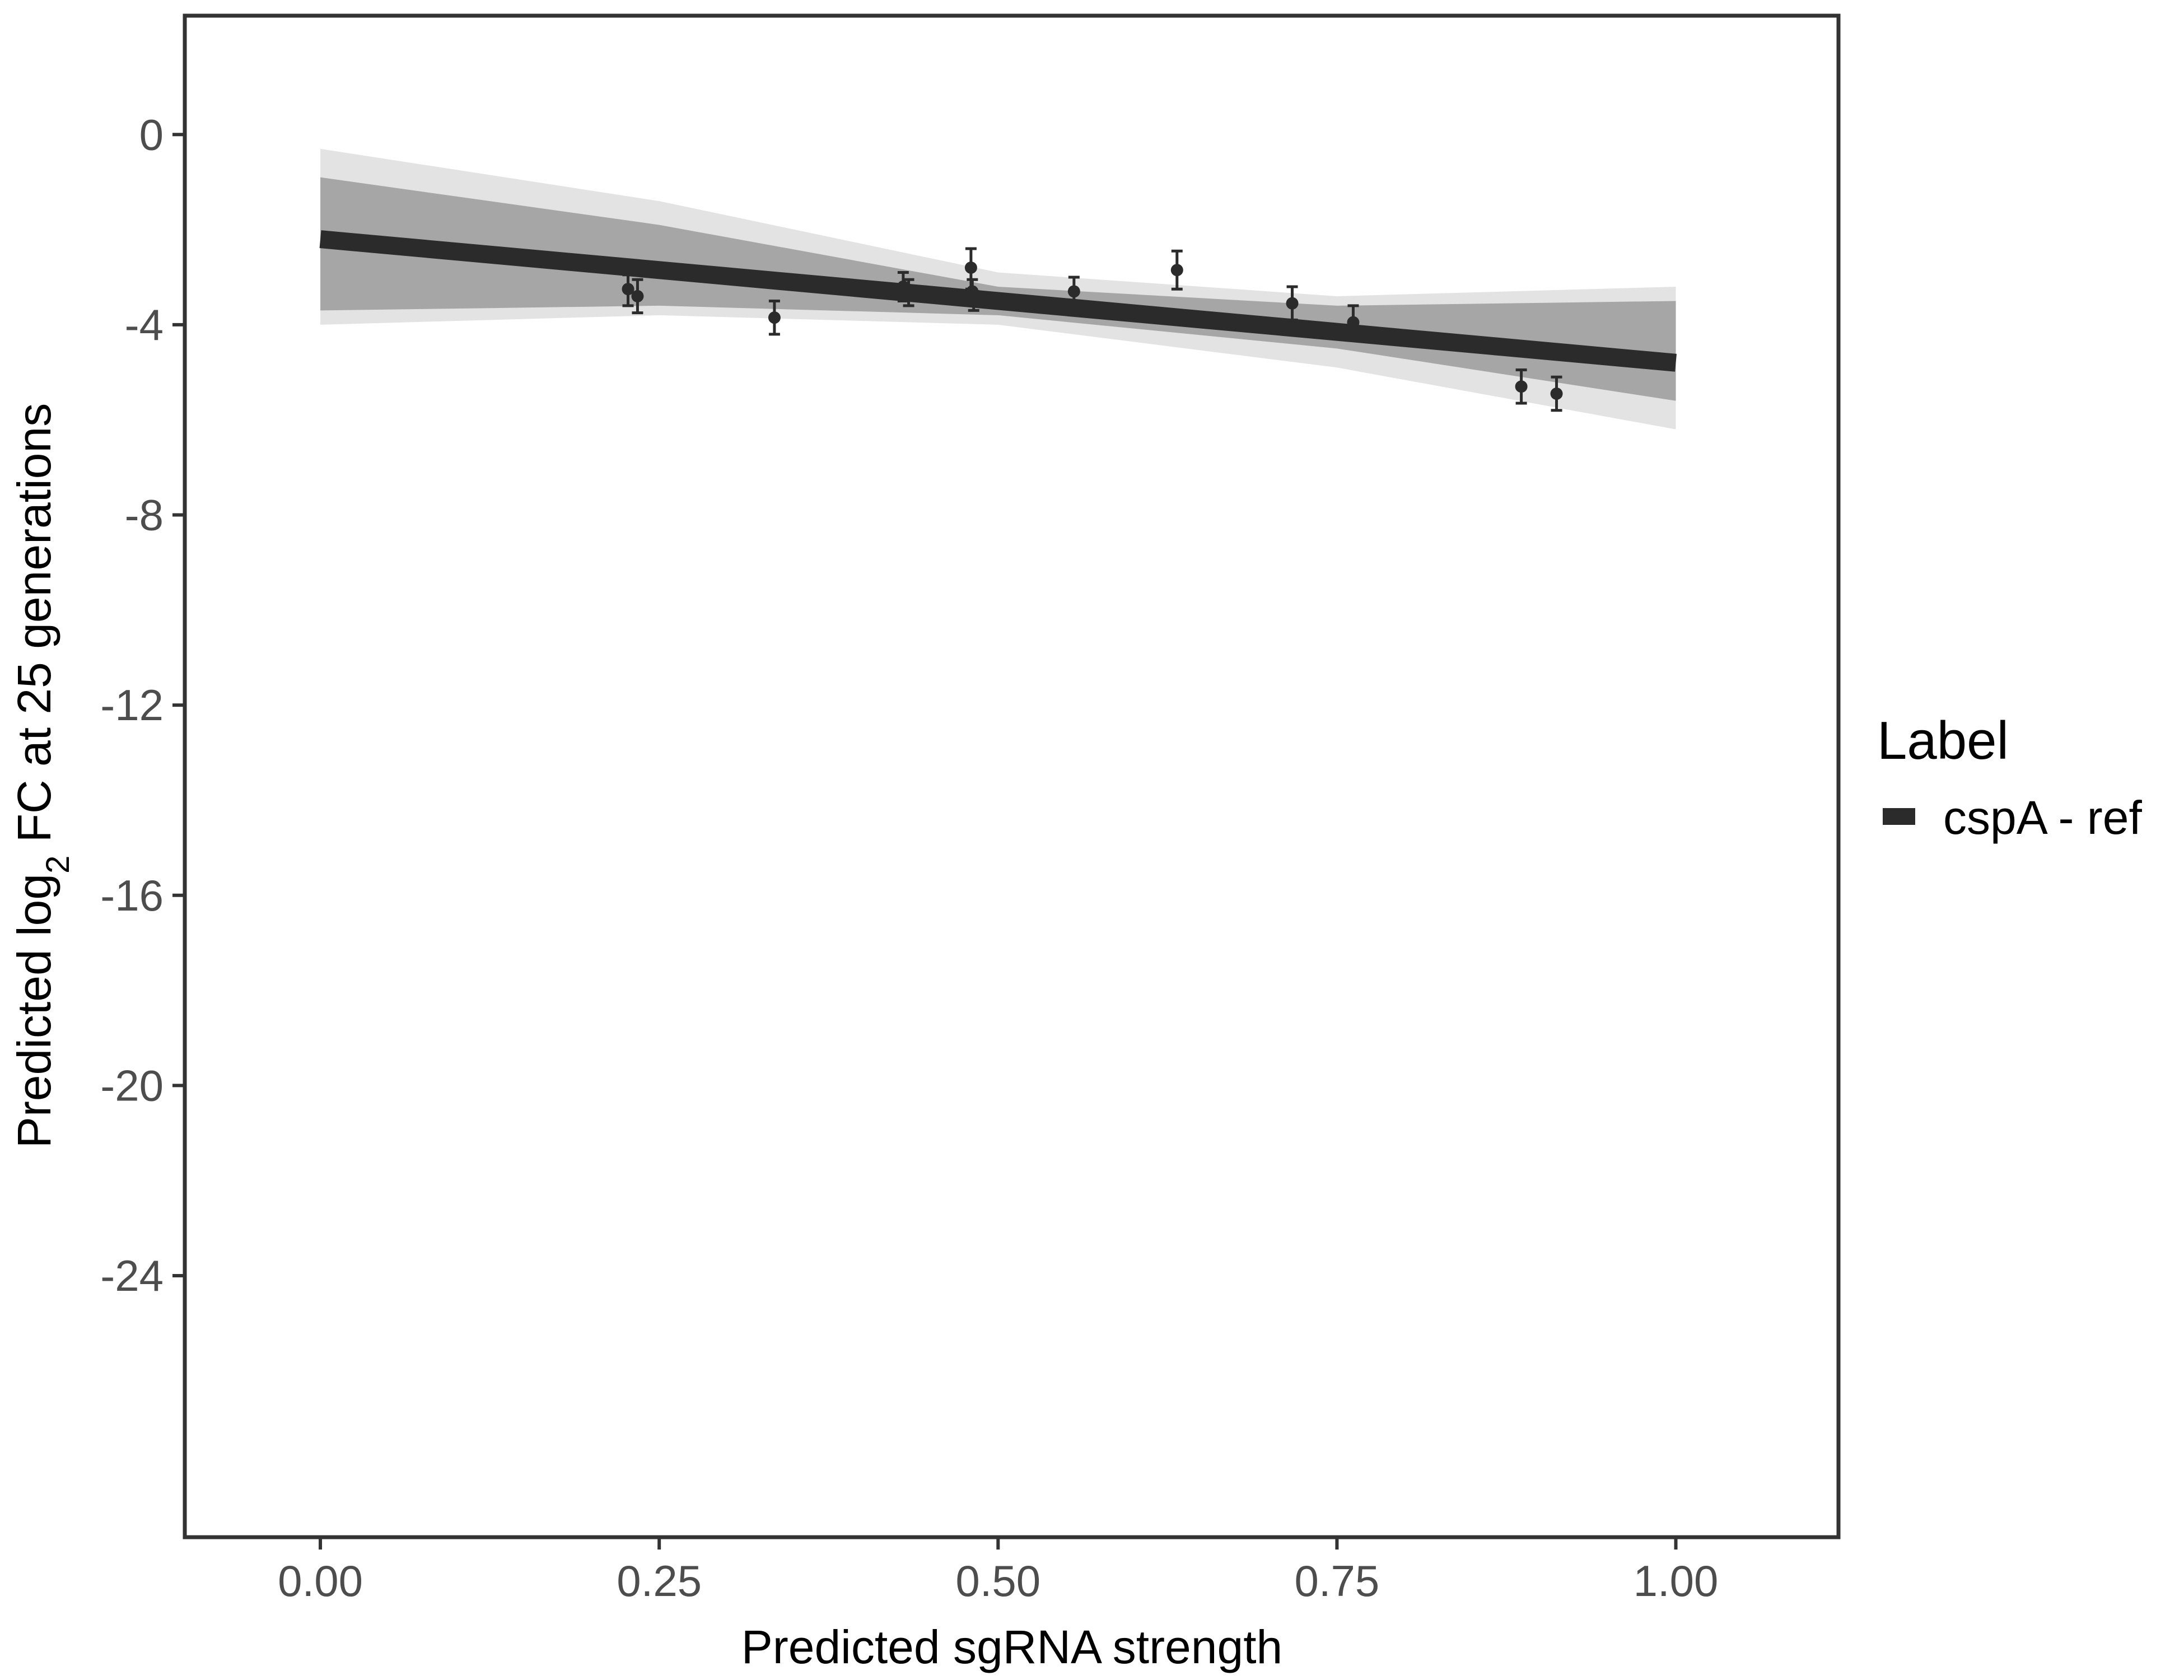 The image size is (2184, 1680). Describe the element at coordinates (151, 135) in the screenshot. I see `y-tick-label: 0` at that location.